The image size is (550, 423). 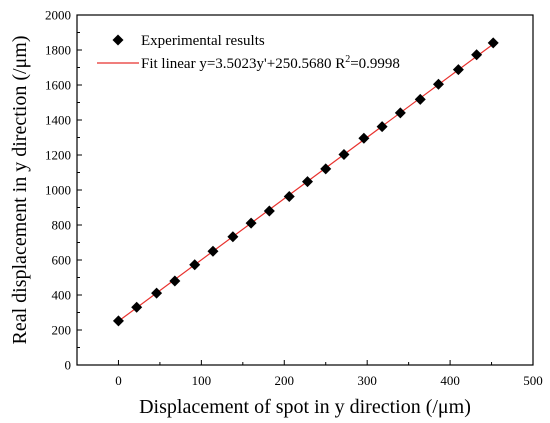 I want to click on legend-fit-superscript: 2, so click(x=347, y=59).